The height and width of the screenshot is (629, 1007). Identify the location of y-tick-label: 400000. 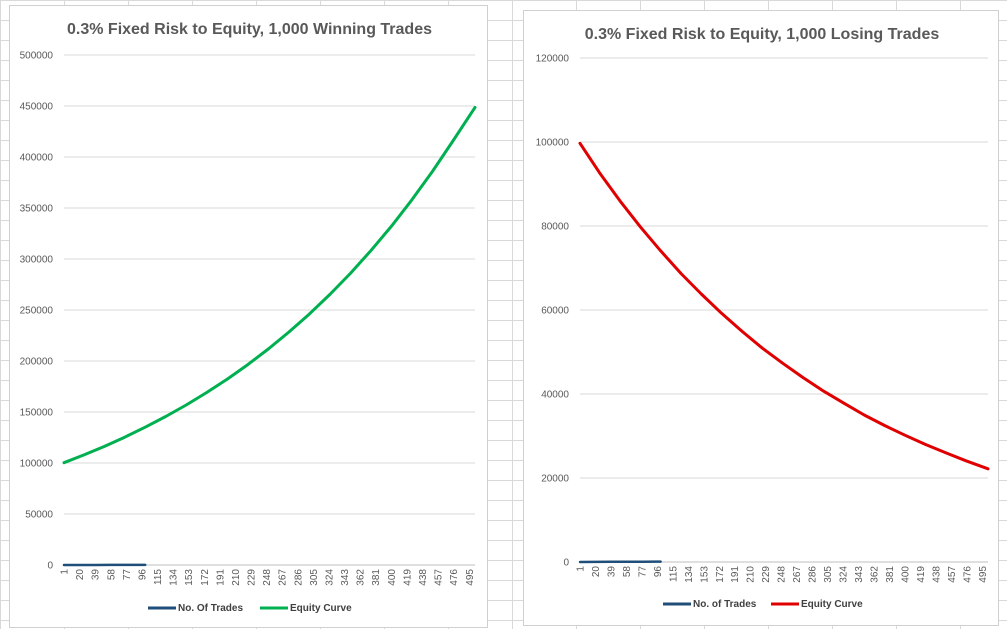
(37, 158).